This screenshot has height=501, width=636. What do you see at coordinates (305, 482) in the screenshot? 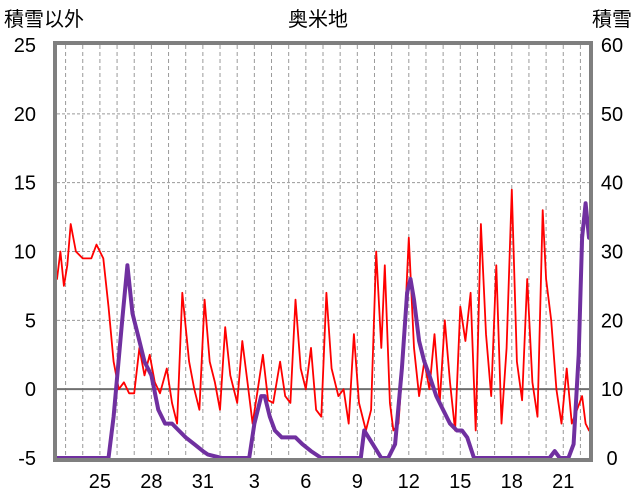
I see `x-tick-label: 6` at bounding box center [305, 482].